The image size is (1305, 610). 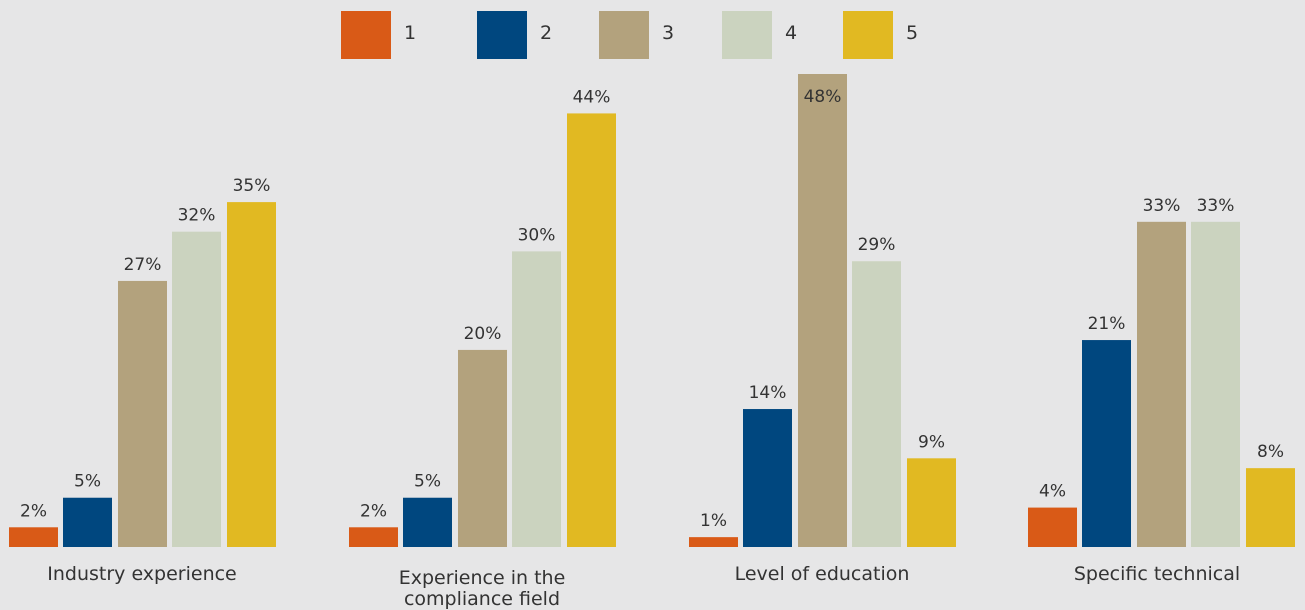 I want to click on legend-label-2: 2, so click(x=546, y=33).